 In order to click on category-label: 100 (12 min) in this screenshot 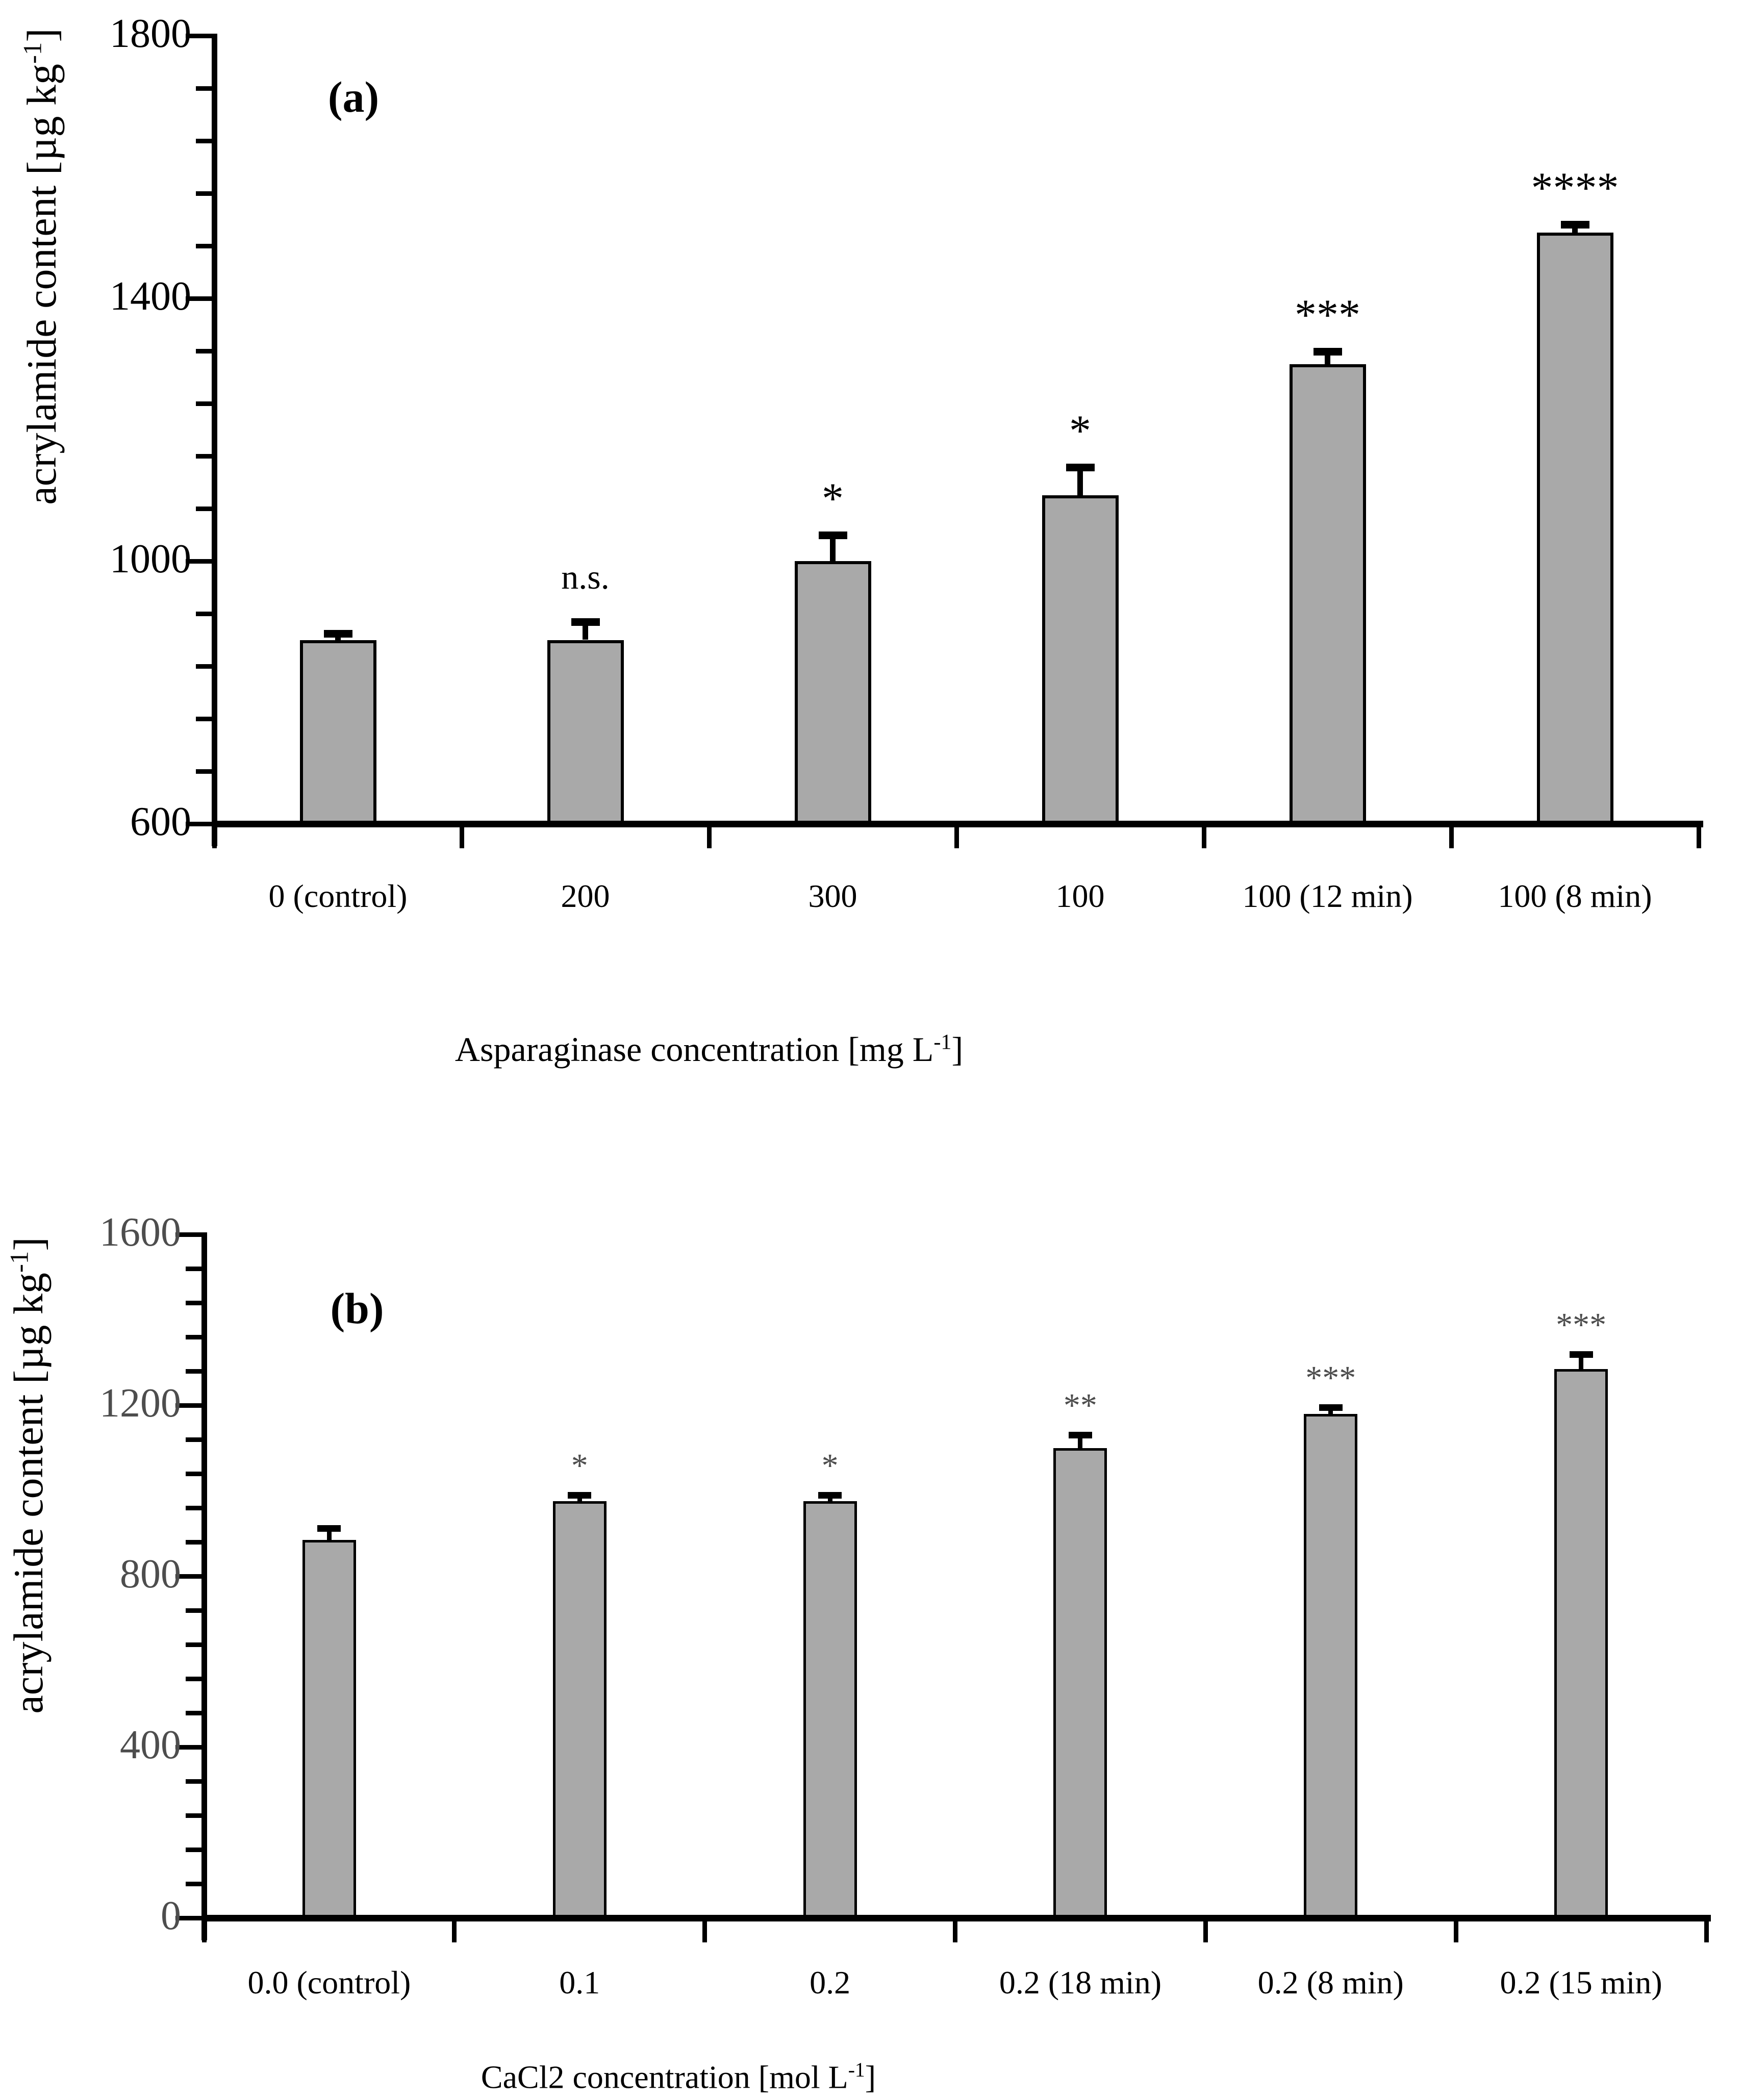, I will do `click(1328, 896)`.